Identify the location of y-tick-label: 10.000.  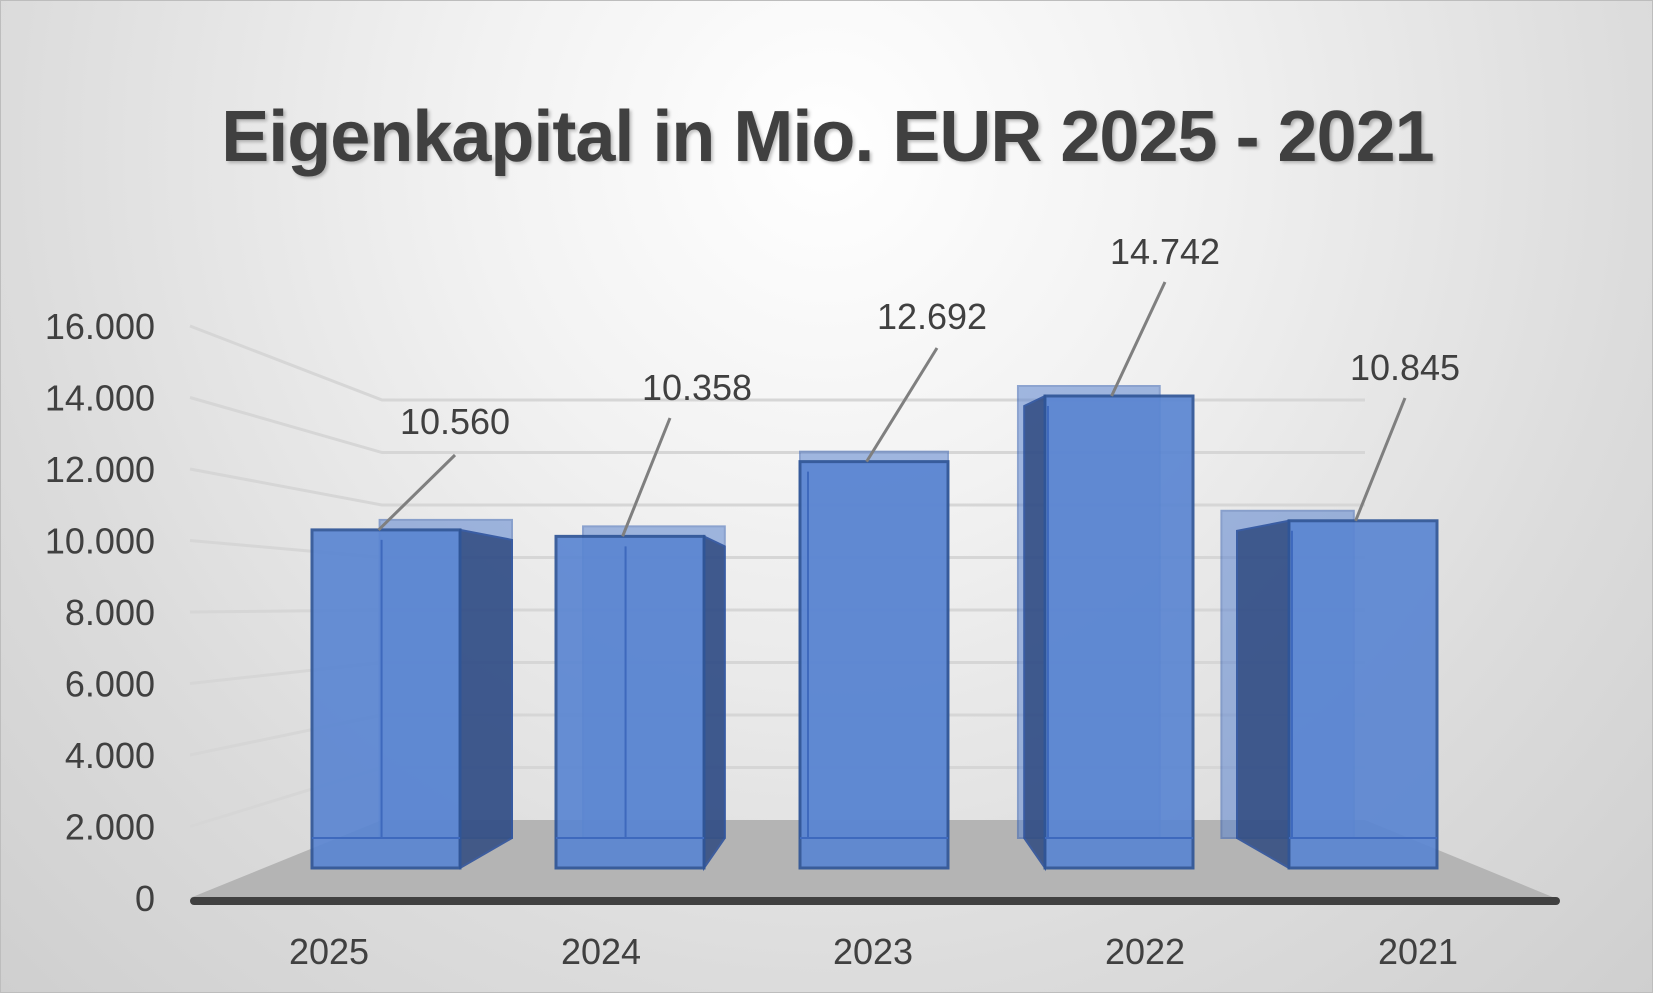
(100, 541).